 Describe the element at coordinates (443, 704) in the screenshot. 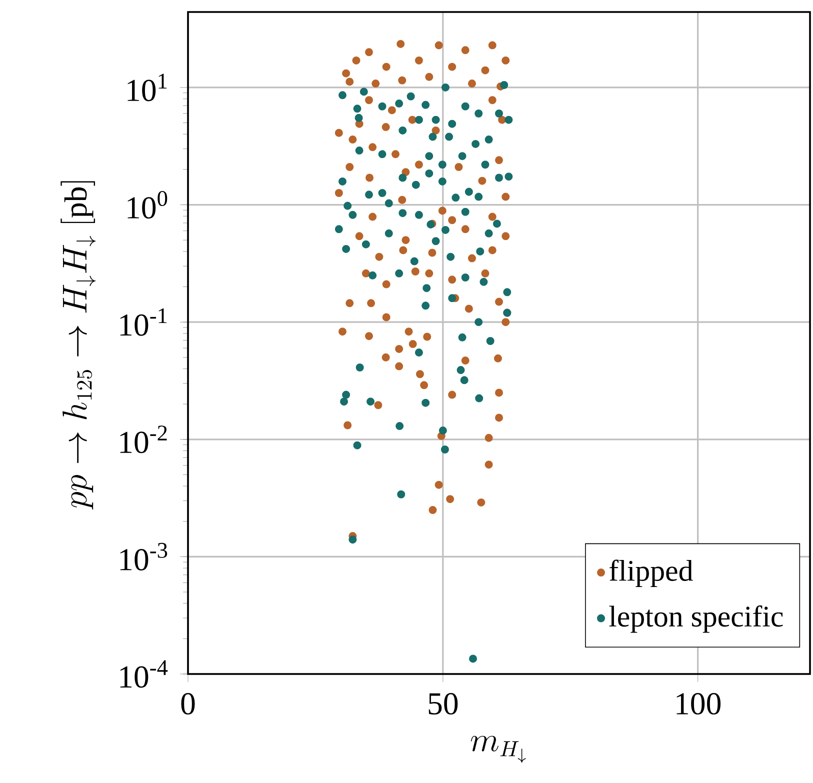

I see `x-tick-label: 50` at that location.